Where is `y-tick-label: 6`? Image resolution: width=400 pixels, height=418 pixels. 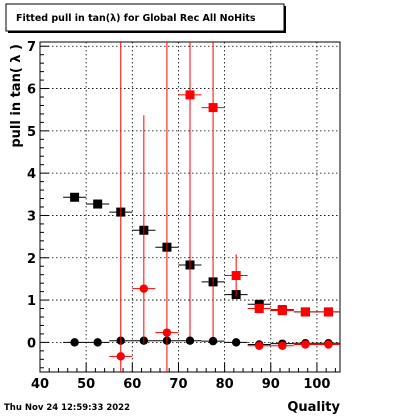
y-tick-label: 6 is located at coordinates (31, 90).